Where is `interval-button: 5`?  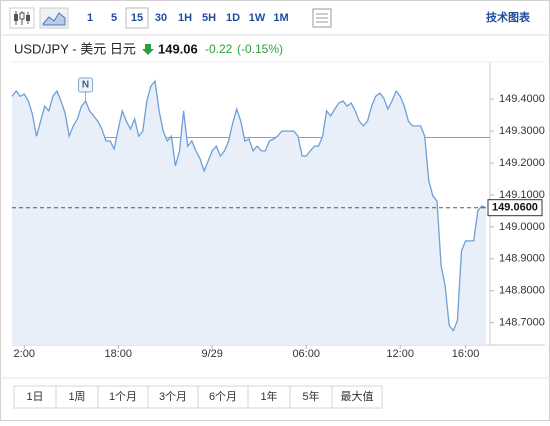 interval-button: 5 is located at coordinates (114, 18).